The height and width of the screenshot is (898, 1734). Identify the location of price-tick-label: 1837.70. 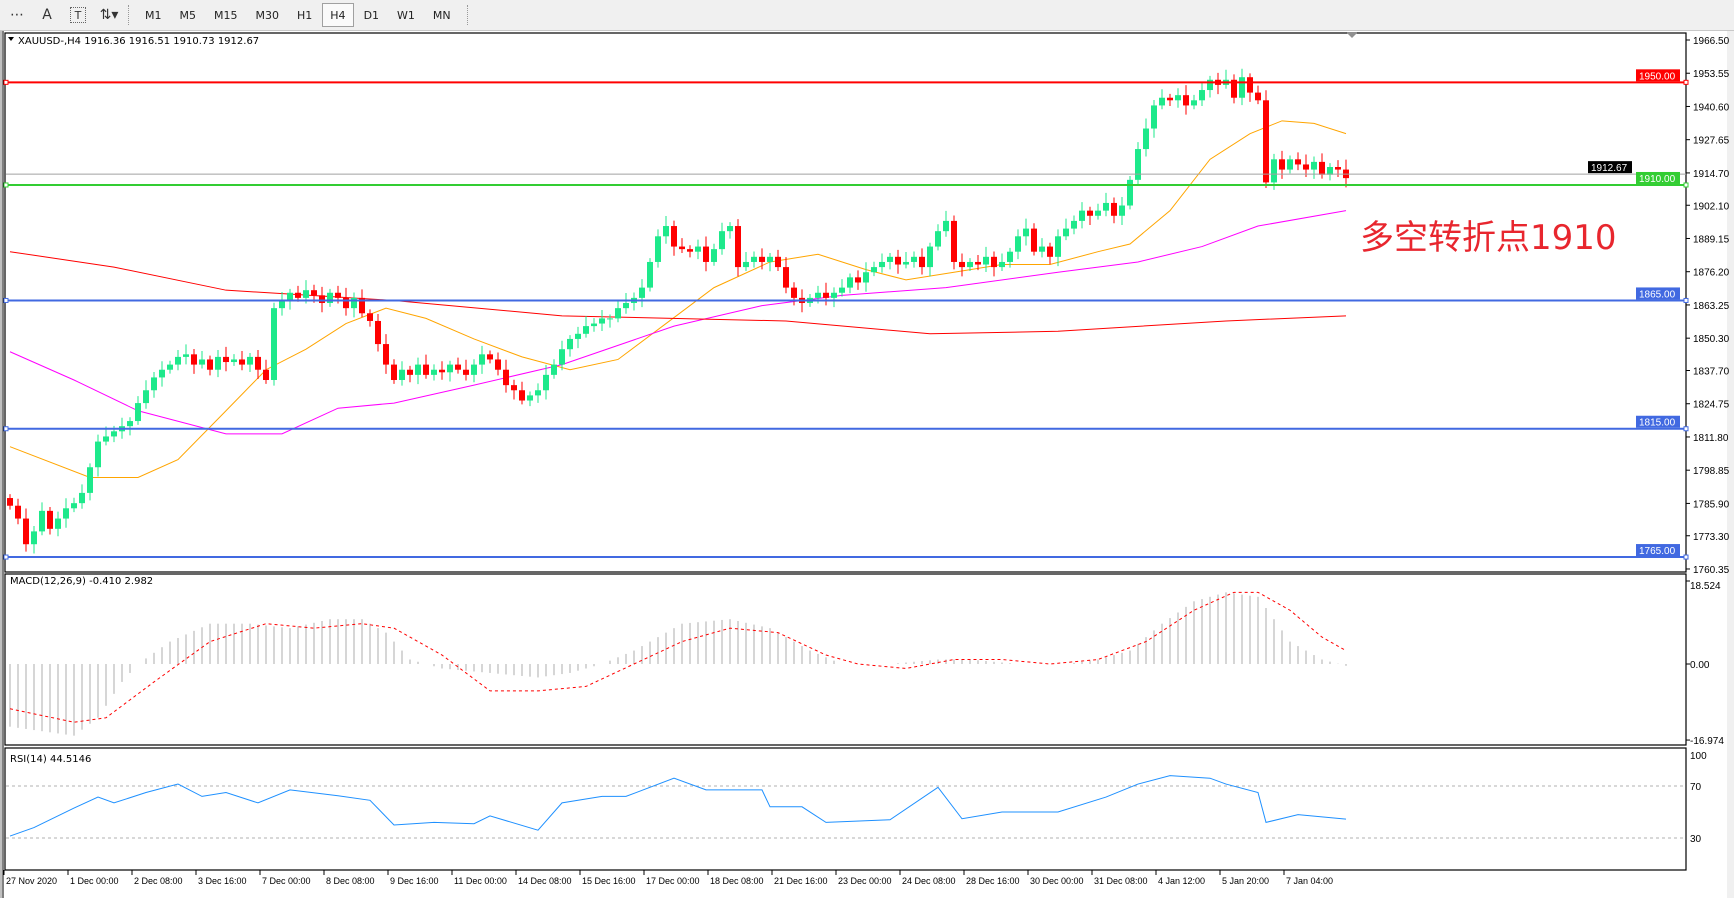
(1711, 372).